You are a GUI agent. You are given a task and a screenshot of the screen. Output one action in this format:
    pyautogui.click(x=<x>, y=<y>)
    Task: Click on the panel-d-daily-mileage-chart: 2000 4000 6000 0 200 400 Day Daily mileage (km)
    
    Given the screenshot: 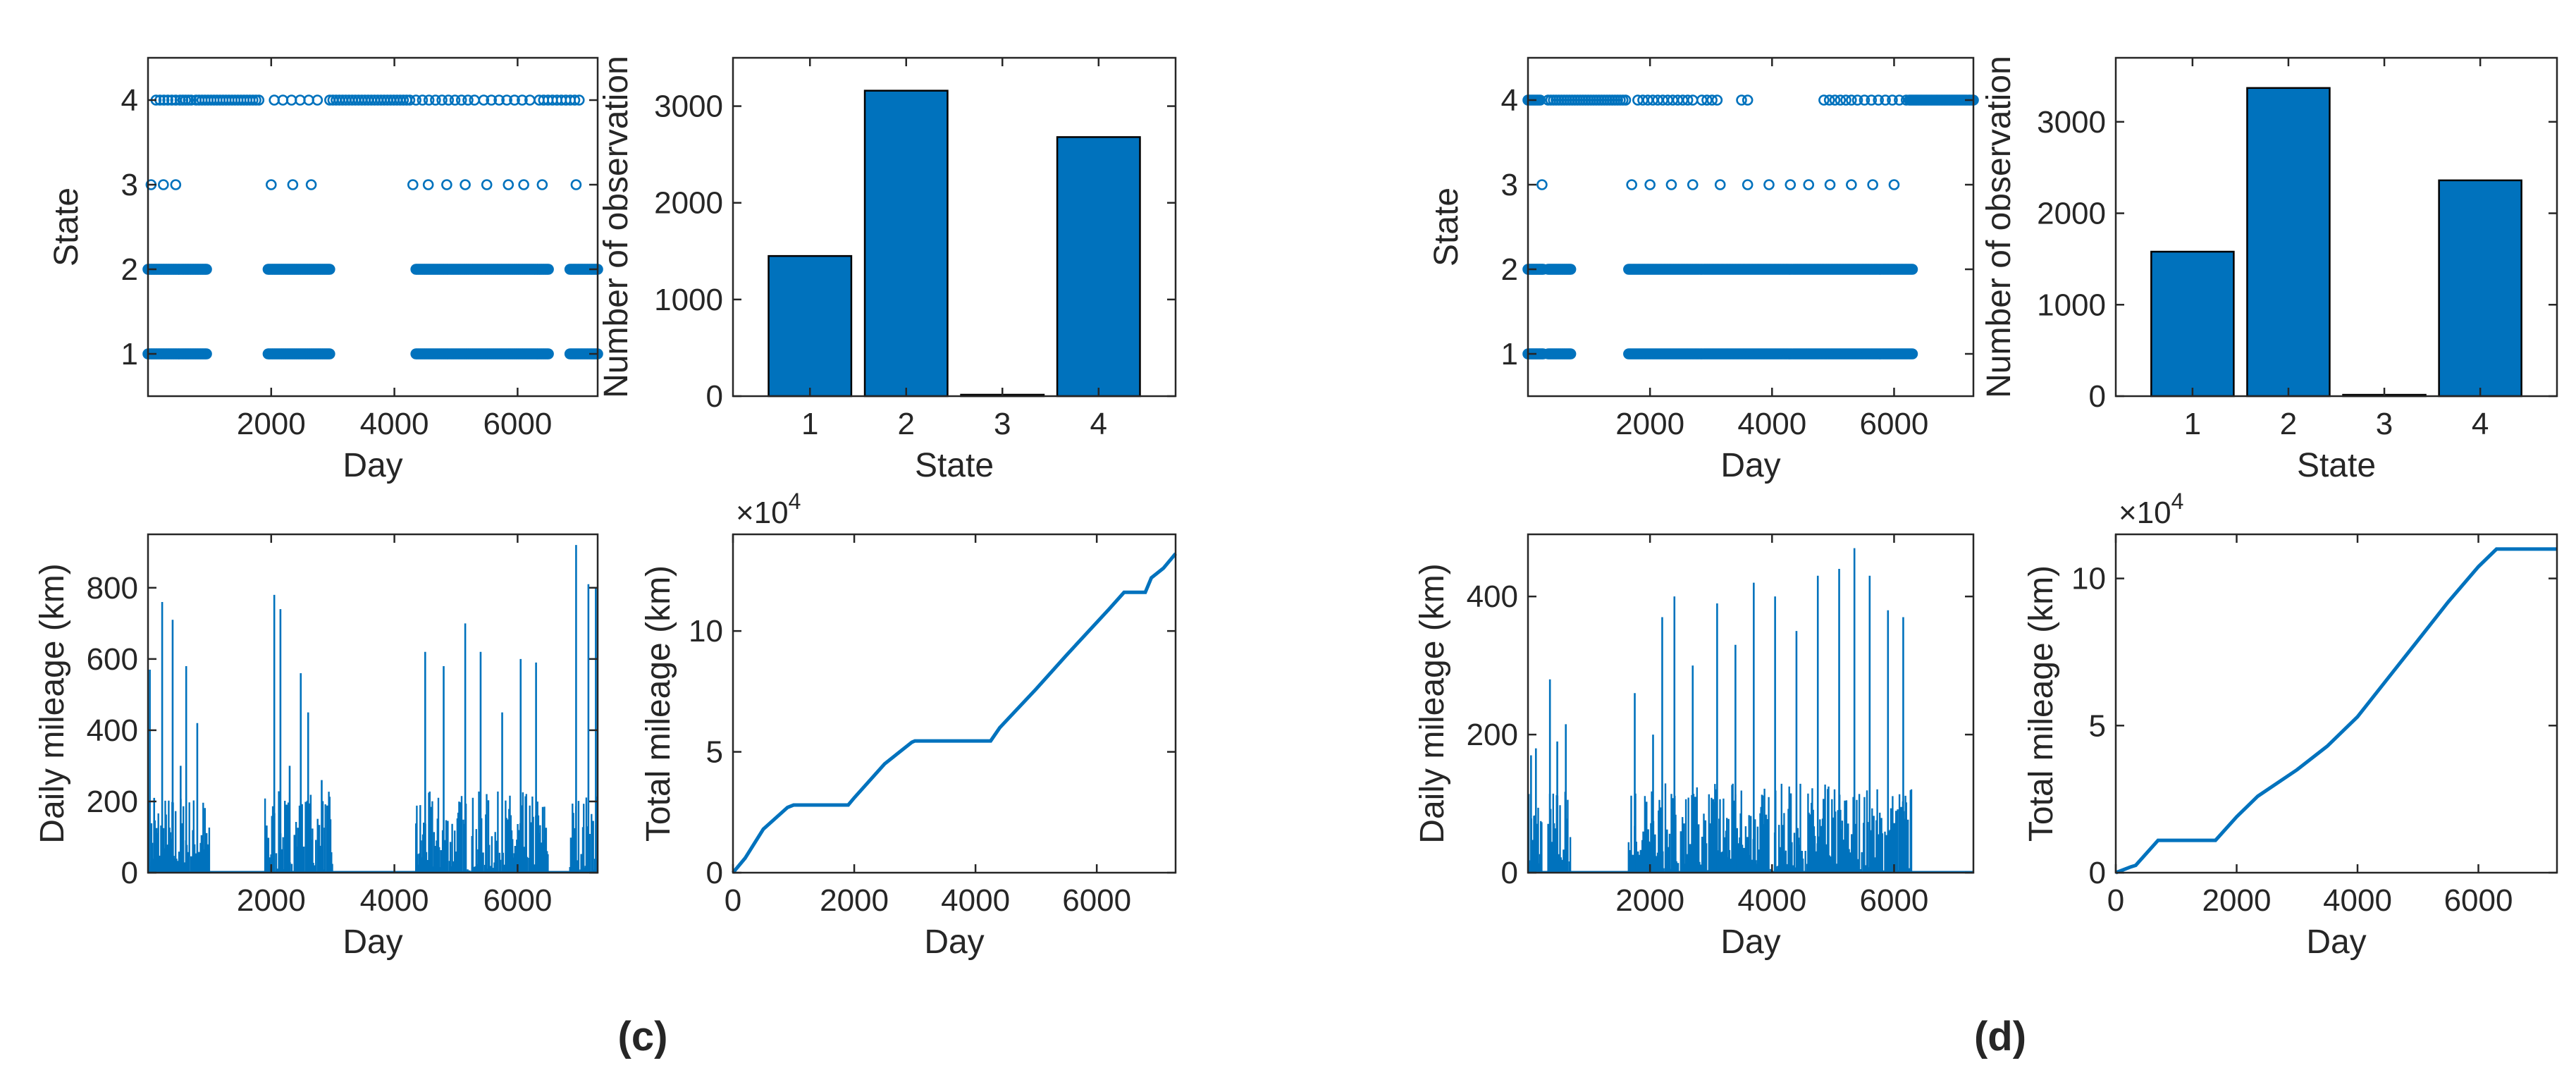 What is the action you would take?
    pyautogui.click(x=1694, y=747)
    